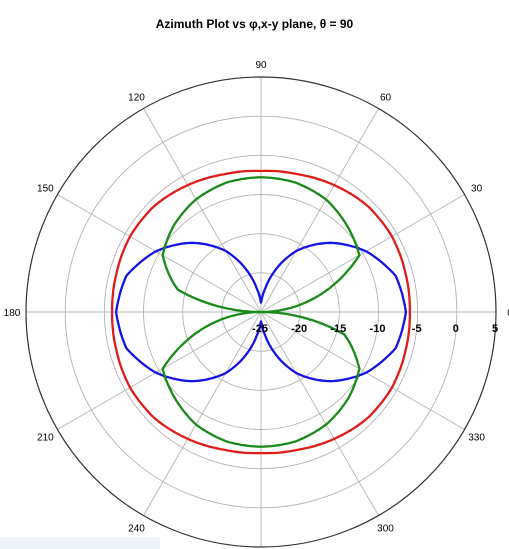 The image size is (509, 549). What do you see at coordinates (417, 329) in the screenshot?
I see `radial-tick-label-4: -5` at bounding box center [417, 329].